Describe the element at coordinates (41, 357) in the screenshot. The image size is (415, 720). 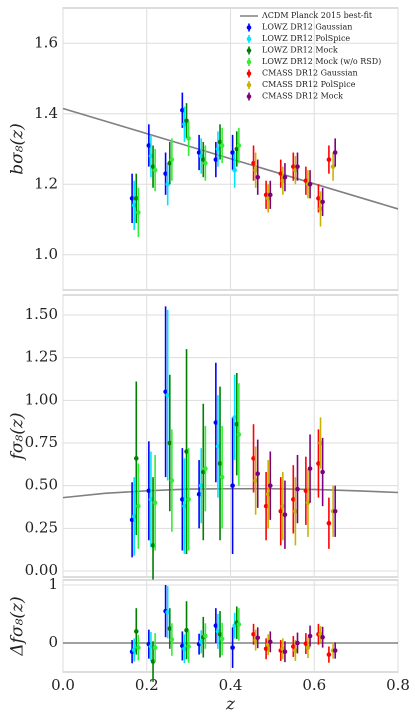
I see `y-tick-label: 1.25` at that location.